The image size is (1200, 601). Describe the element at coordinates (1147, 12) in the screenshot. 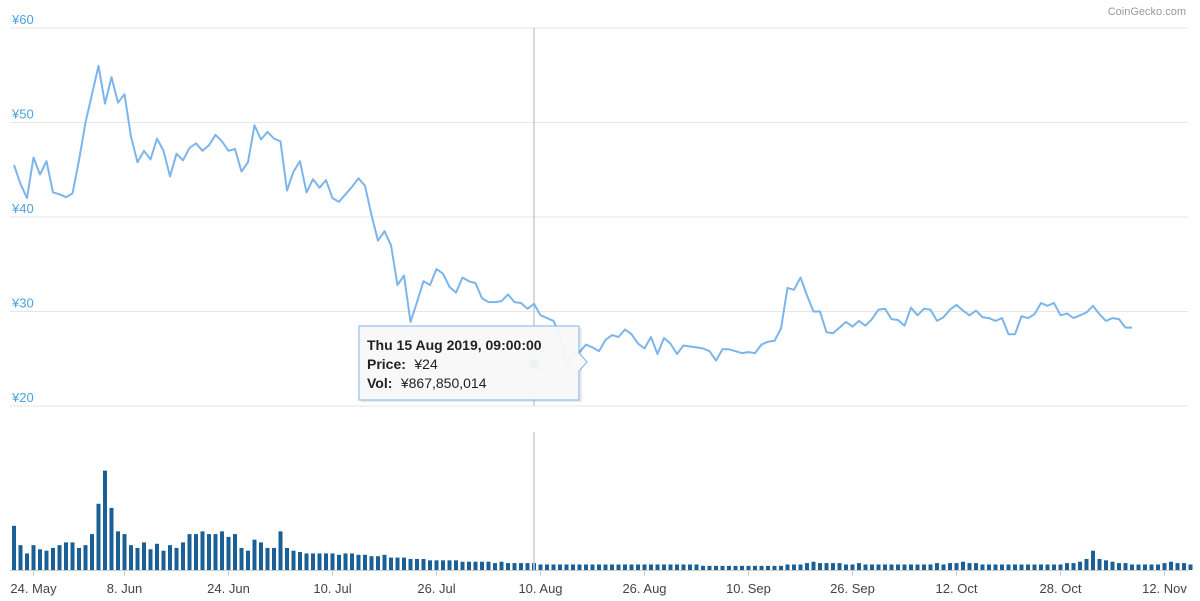

I see `credit-text: CoinGecko.com` at that location.